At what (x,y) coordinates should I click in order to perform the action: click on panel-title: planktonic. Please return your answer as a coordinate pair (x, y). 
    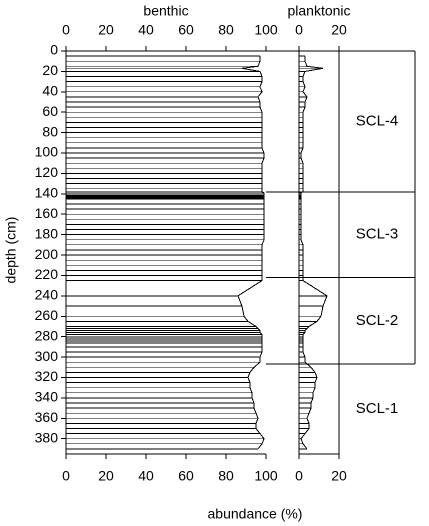
    Looking at the image, I should click on (318, 11).